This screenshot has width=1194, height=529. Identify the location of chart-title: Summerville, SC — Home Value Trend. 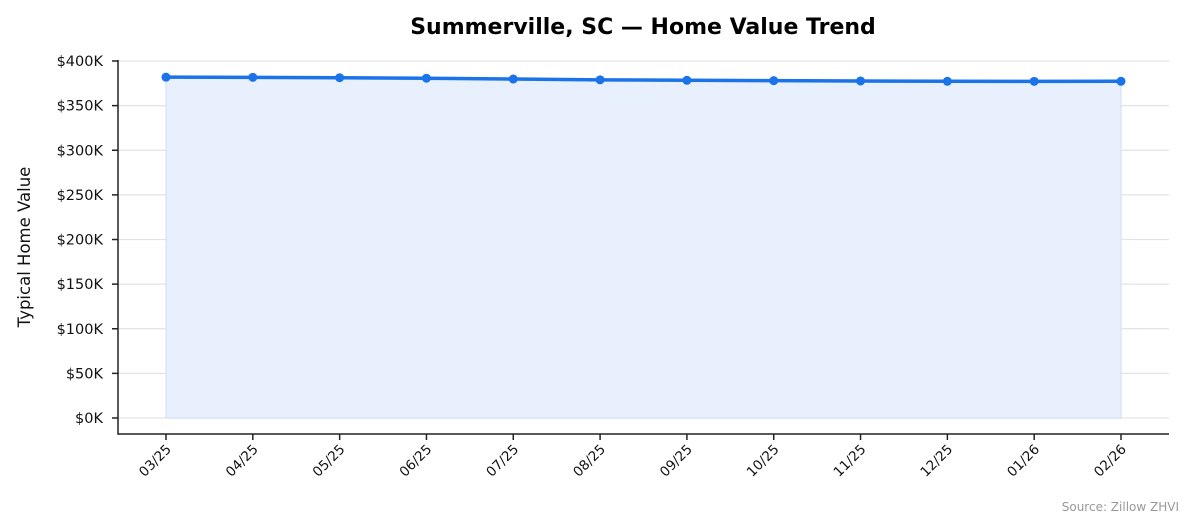
(643, 27).